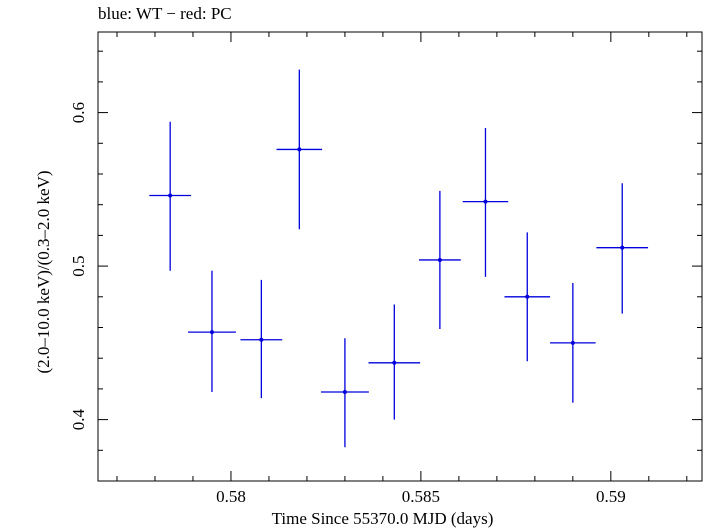  What do you see at coordinates (231, 496) in the screenshot?
I see `x-tick-label: 0.58` at bounding box center [231, 496].